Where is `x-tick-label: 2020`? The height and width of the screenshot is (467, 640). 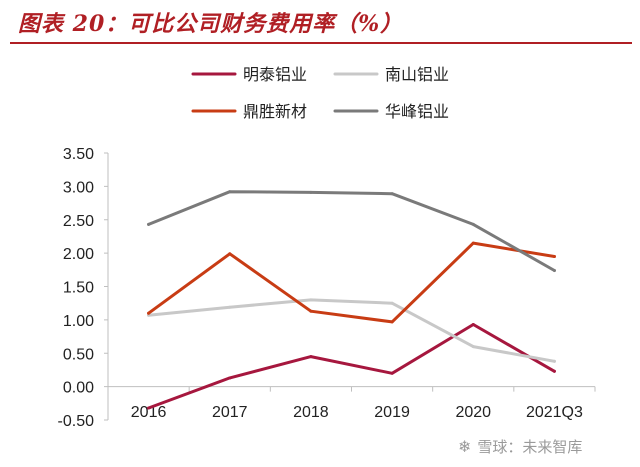 x-tick-label: 2020 is located at coordinates (473, 412).